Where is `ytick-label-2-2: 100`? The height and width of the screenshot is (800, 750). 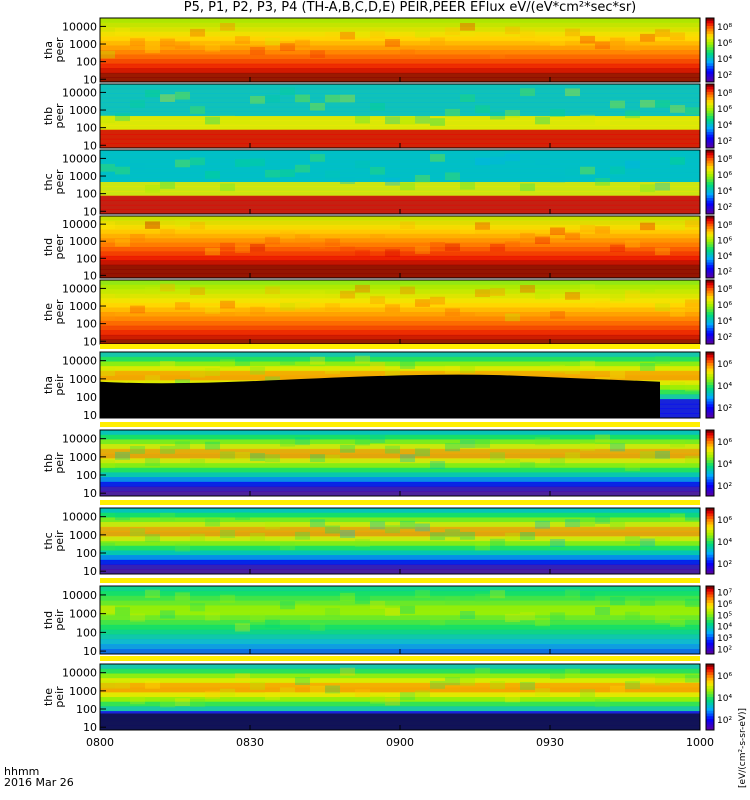 ytick-label-2-2: 100 is located at coordinates (86, 194).